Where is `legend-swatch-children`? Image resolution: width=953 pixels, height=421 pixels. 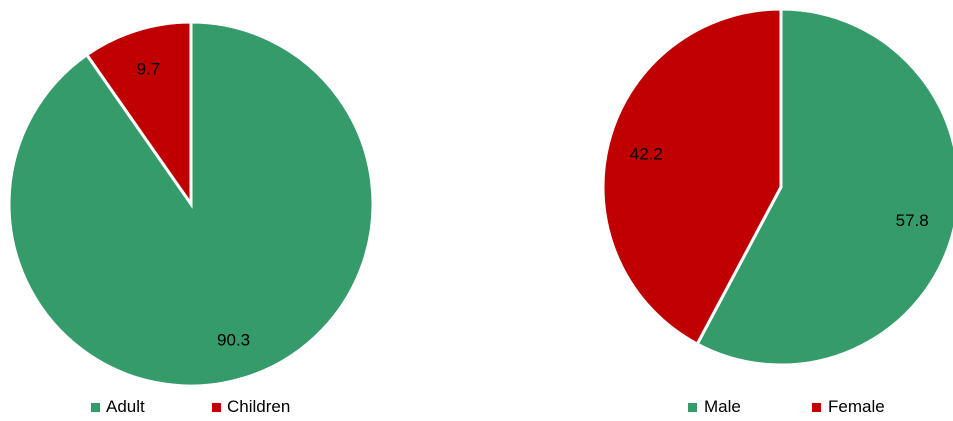
legend-swatch-children is located at coordinates (216, 407).